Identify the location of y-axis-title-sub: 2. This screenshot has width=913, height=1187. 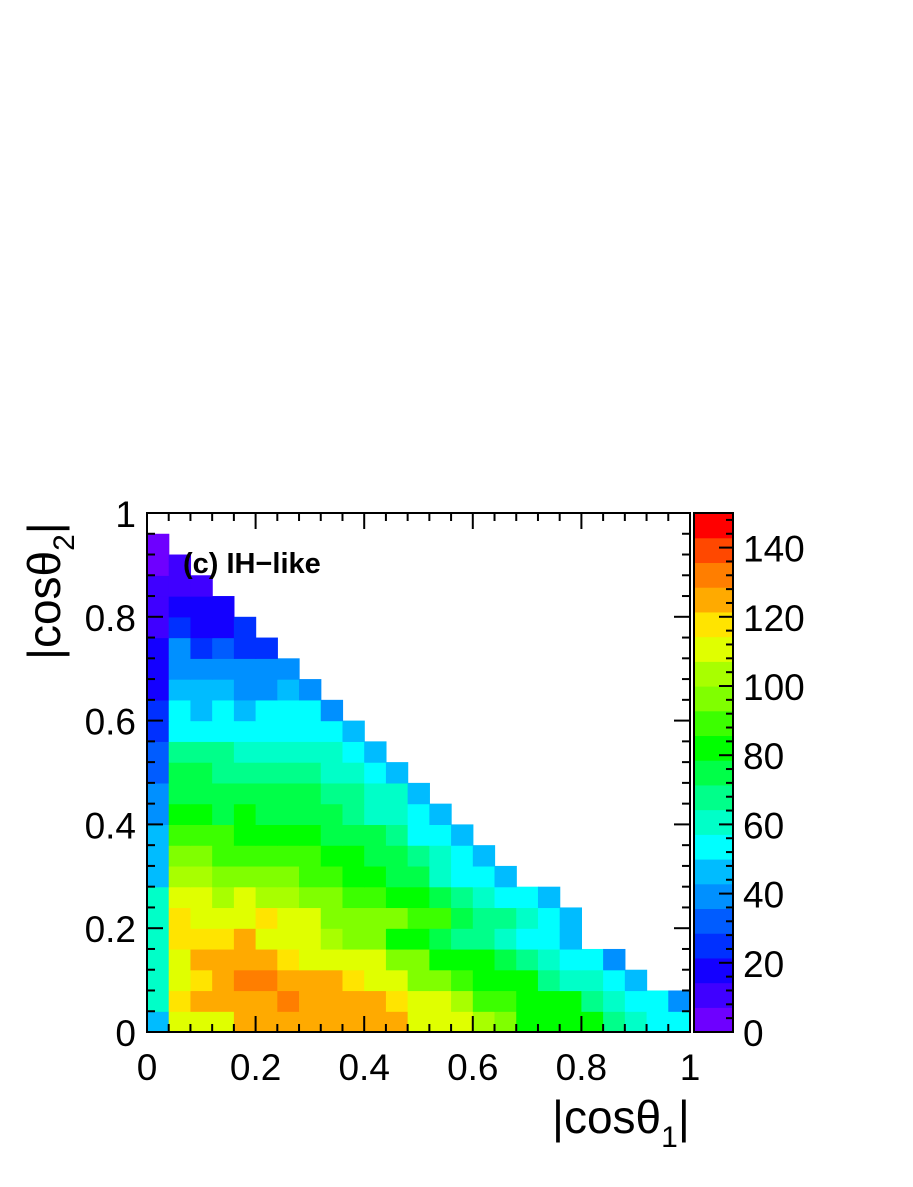
(64, 542).